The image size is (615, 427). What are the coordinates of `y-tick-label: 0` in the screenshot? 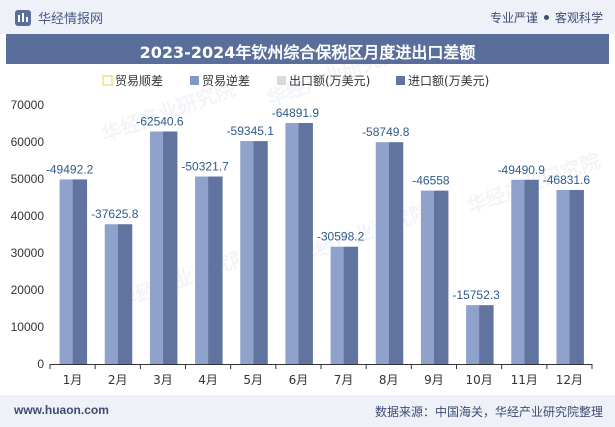 It's located at (40, 364).